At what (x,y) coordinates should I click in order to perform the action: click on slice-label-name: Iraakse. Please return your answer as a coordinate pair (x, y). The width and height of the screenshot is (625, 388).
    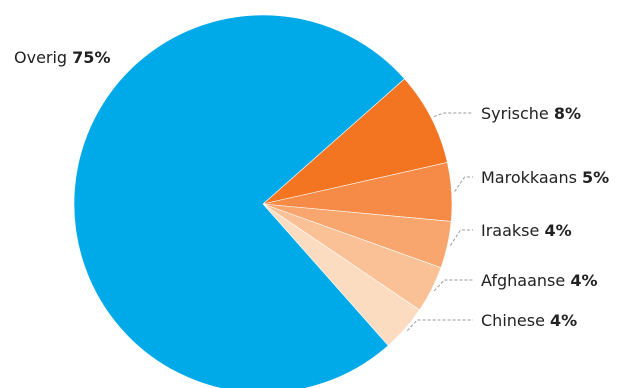
    Looking at the image, I should click on (512, 230).